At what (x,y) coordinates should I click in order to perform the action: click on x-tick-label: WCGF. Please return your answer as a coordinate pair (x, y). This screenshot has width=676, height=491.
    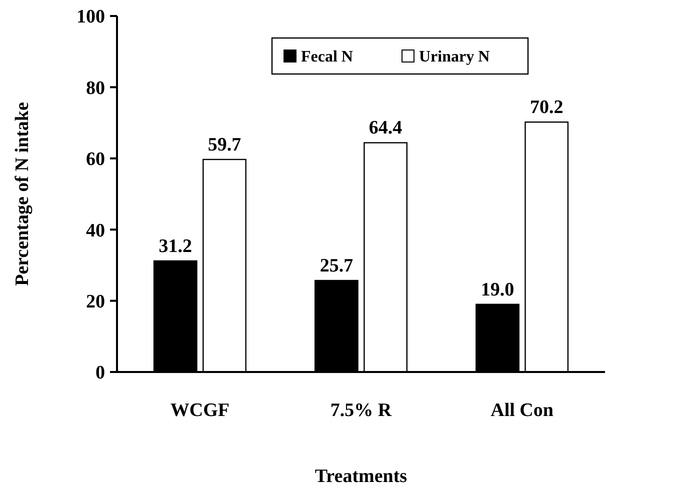
    Looking at the image, I should click on (200, 410).